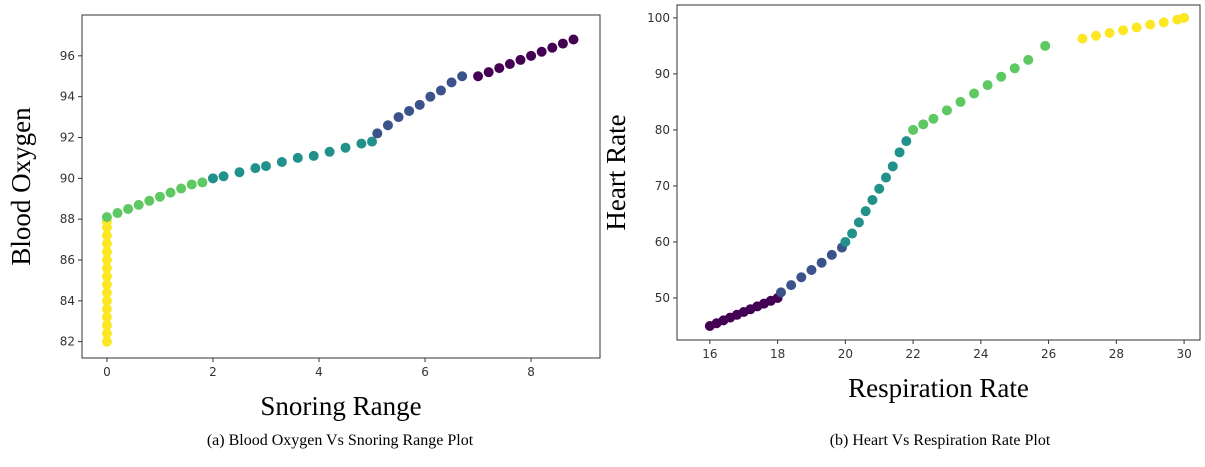 The height and width of the screenshot is (467, 1205). I want to click on y-axis-label: Heart Rate, so click(616, 172).